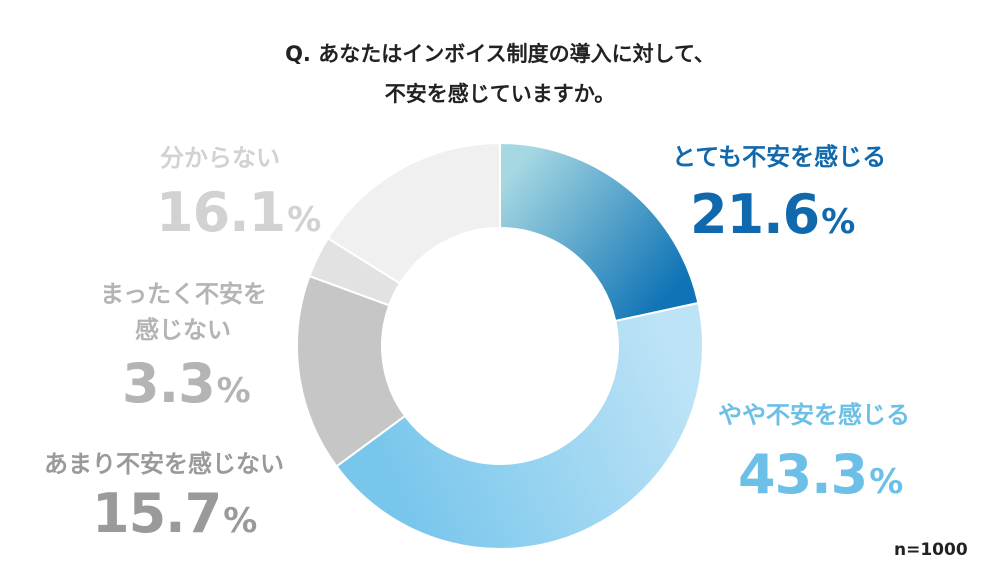 The width and height of the screenshot is (1000, 586). What do you see at coordinates (500, 54) in the screenshot?
I see `chart-title-line-1: Q. あなたはインボイス制度の導入に対して、` at bounding box center [500, 54].